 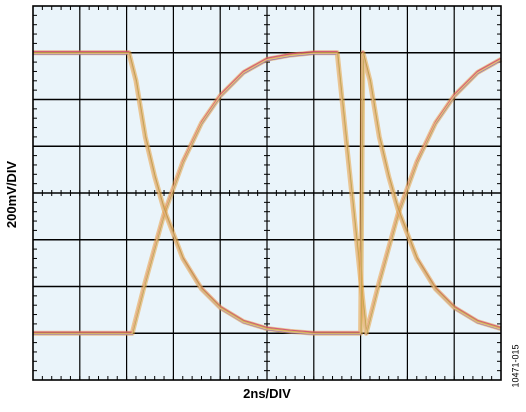 I want to click on x-axis-label: 2ns/DIV, so click(x=267, y=393).